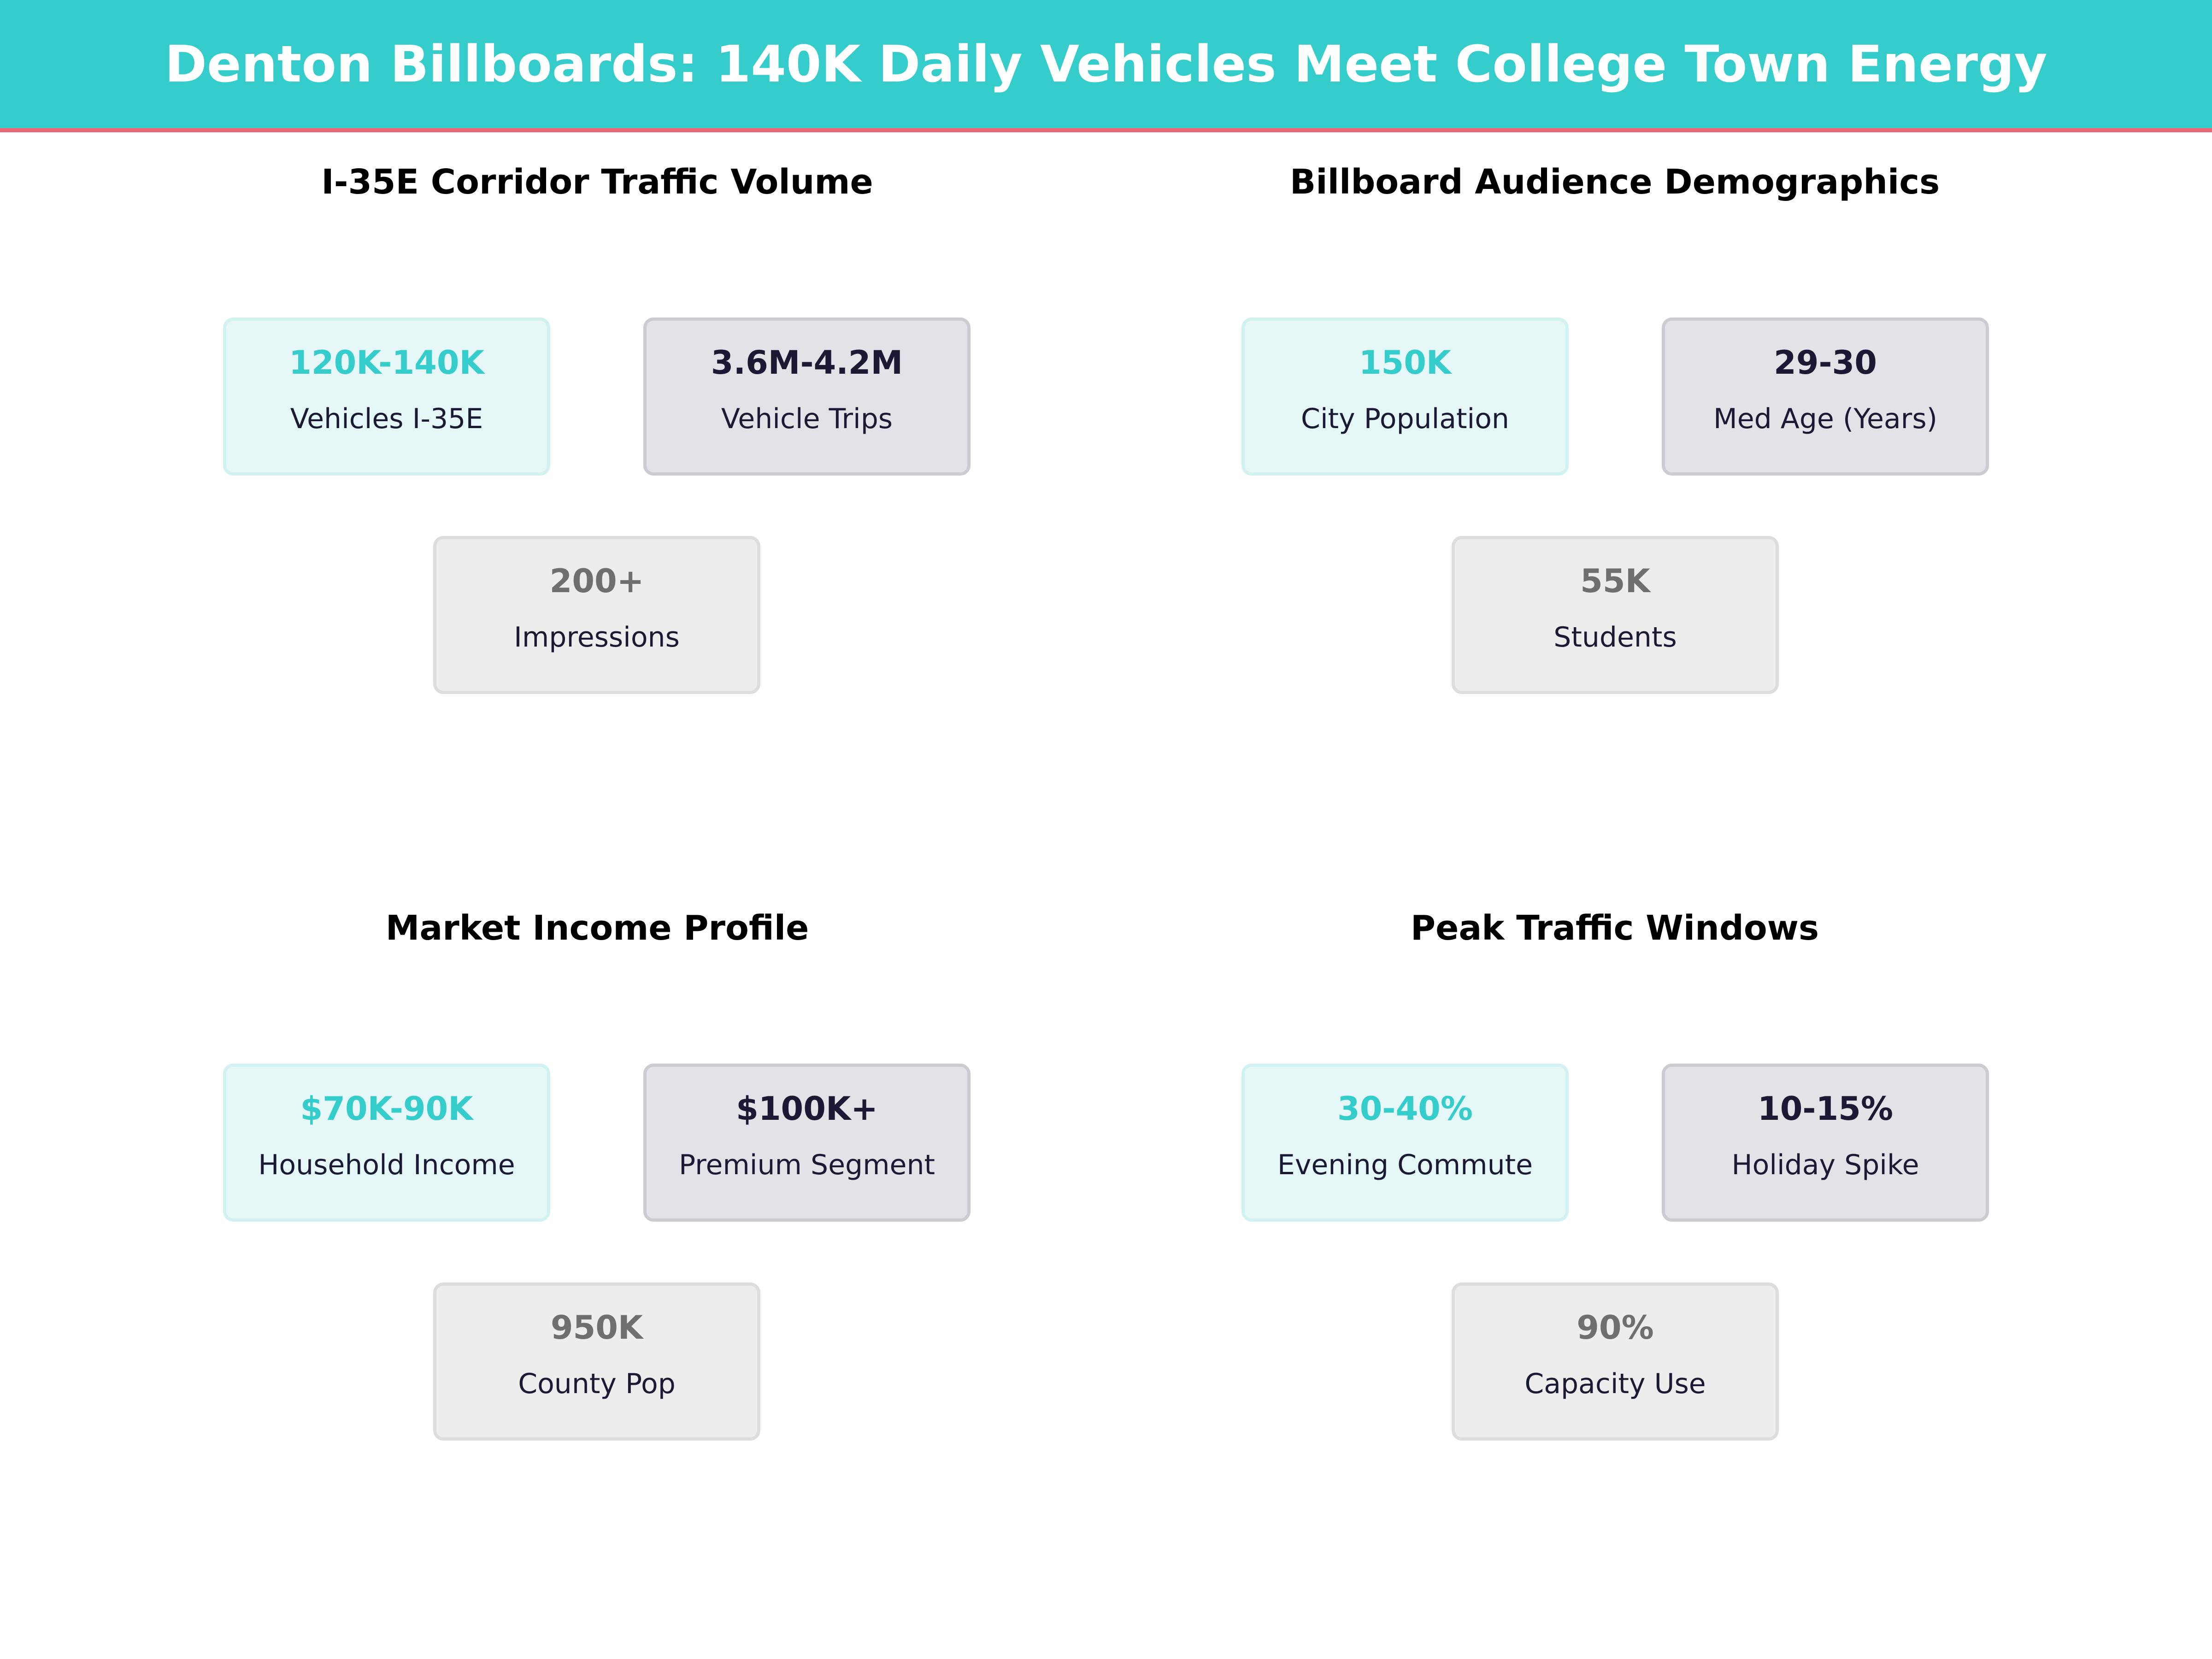  What do you see at coordinates (1614, 928) in the screenshot?
I see `panel-title-peak-traffic: Peak Traffic Windows` at bounding box center [1614, 928].